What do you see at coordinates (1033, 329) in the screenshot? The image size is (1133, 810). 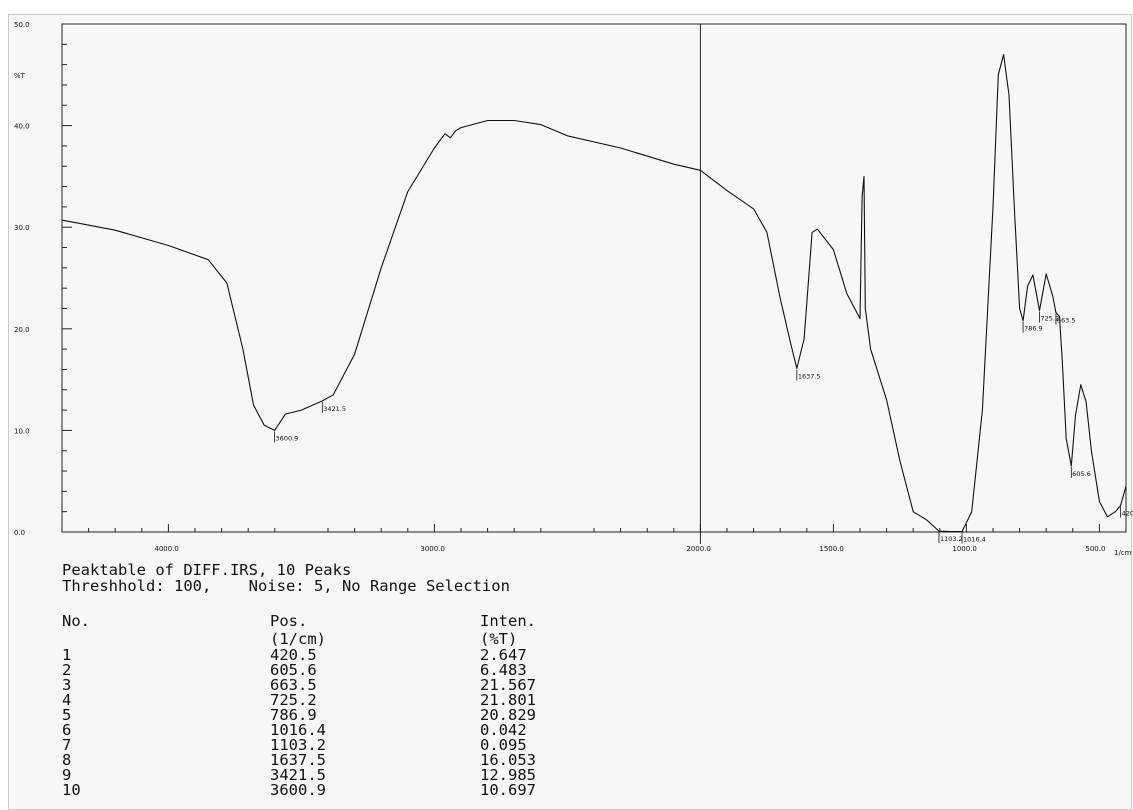 I see `peak-label: 786.9` at bounding box center [1033, 329].